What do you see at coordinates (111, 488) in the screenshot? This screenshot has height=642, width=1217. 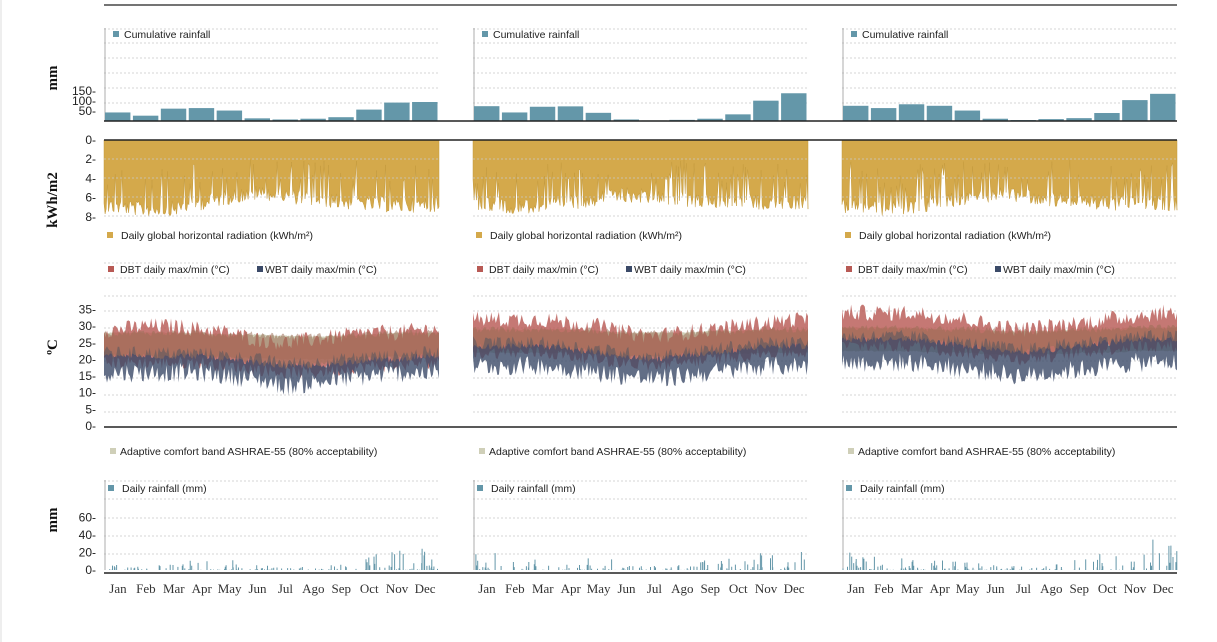 I see `legend-swatch-daily` at bounding box center [111, 488].